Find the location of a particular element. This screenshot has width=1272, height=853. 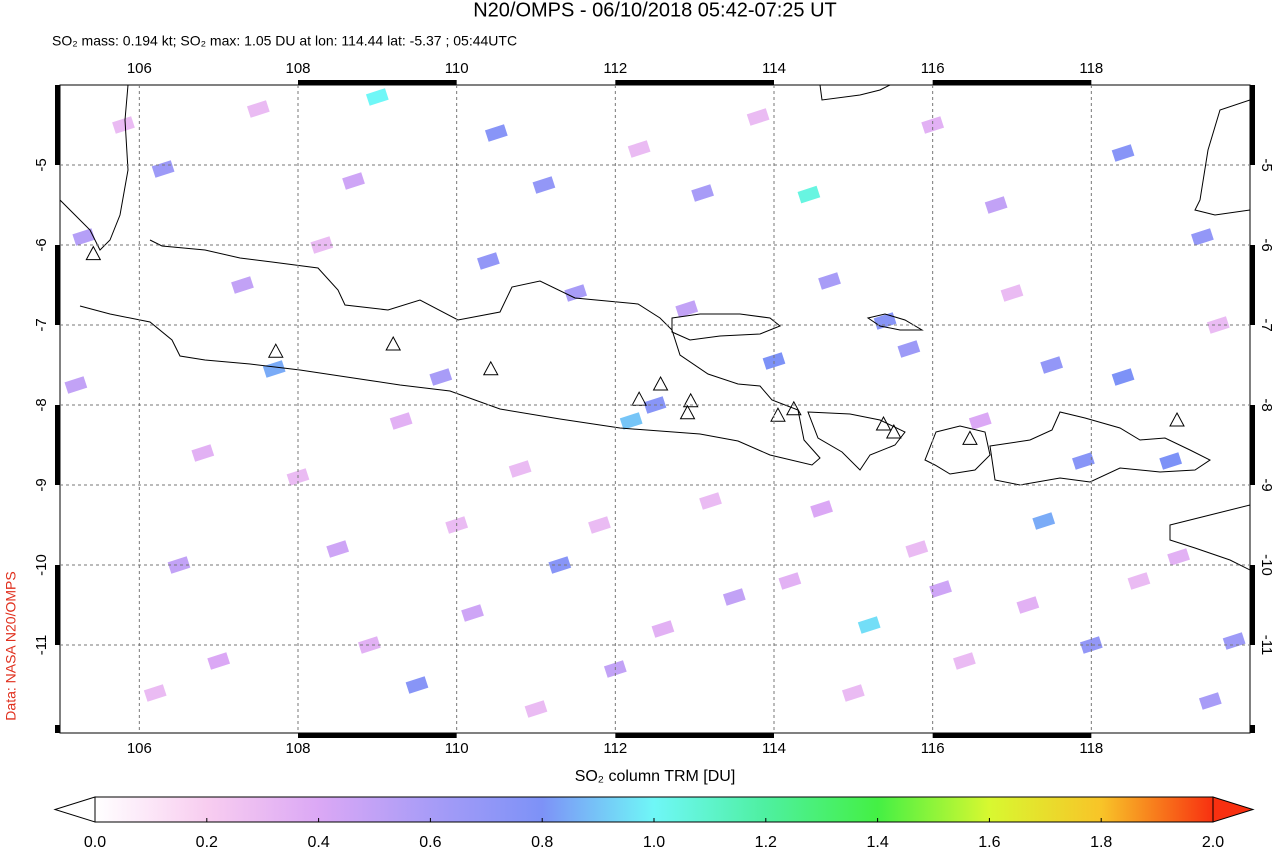

colorbar-tick-label: 0.4 is located at coordinates (318, 842).